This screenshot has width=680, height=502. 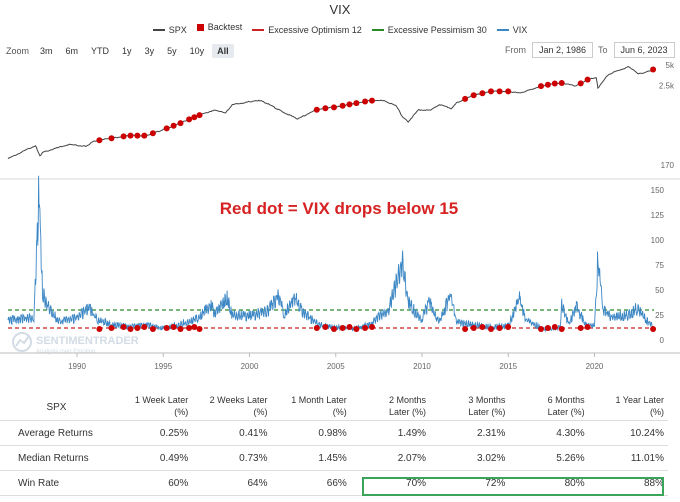 I want to click on to-date-input: Jun 6, 2023, so click(x=644, y=50).